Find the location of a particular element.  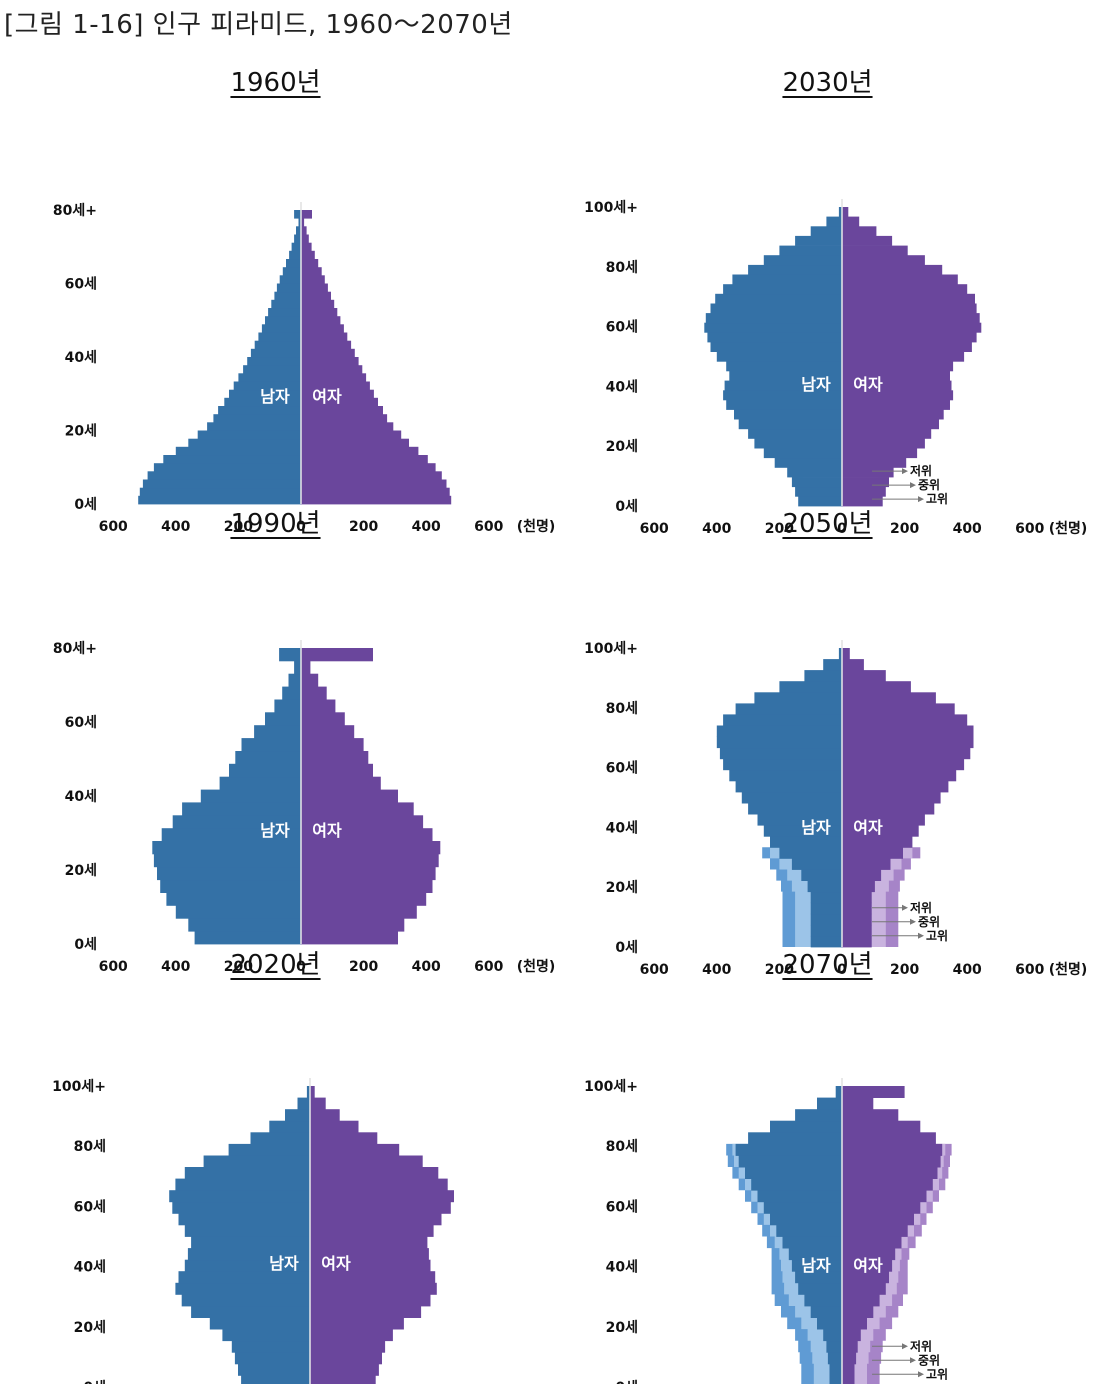

y-tick-label: 40세 is located at coordinates (90, 1268).